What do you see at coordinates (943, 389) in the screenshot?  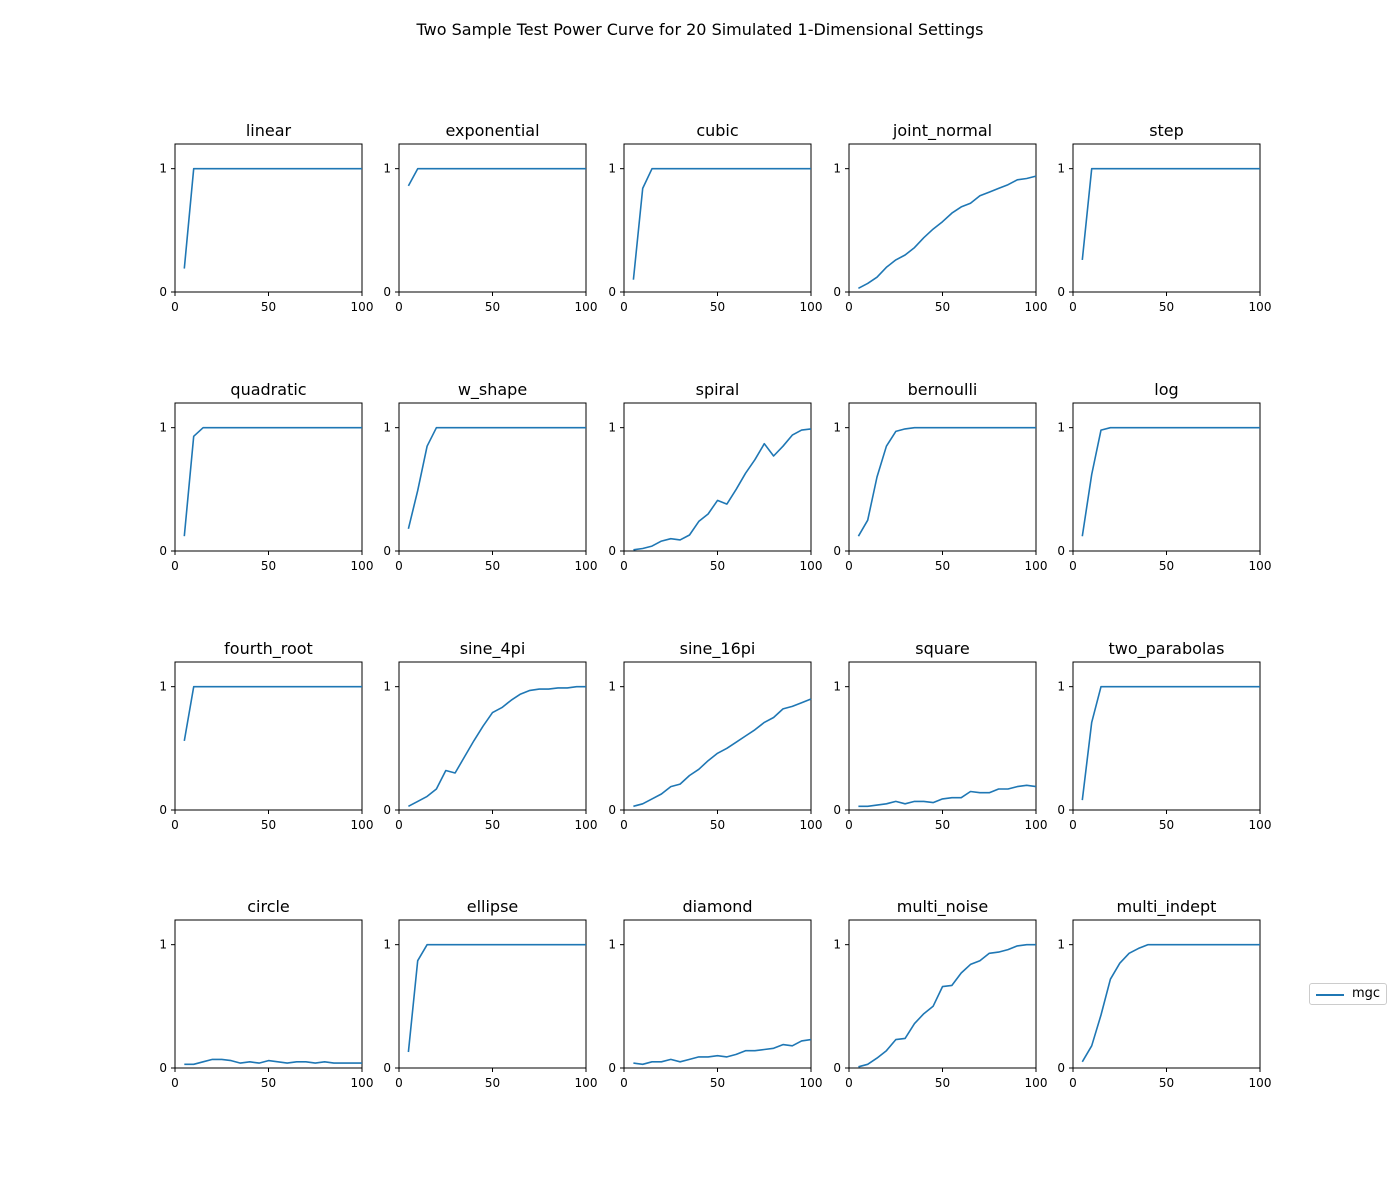 I see `subplot-title: bernoulli` at bounding box center [943, 389].